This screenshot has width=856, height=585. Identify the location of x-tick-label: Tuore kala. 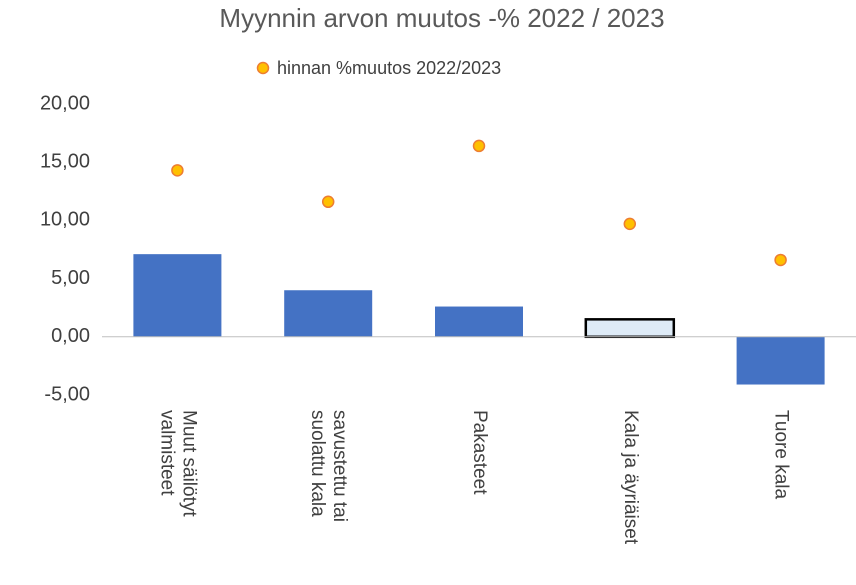
(781, 454).